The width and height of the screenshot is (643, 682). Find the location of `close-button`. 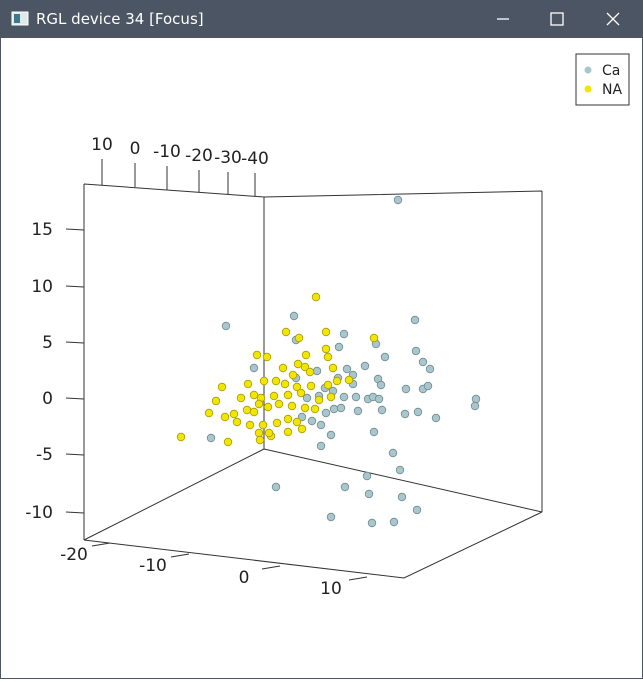

close-button is located at coordinates (613, 19).